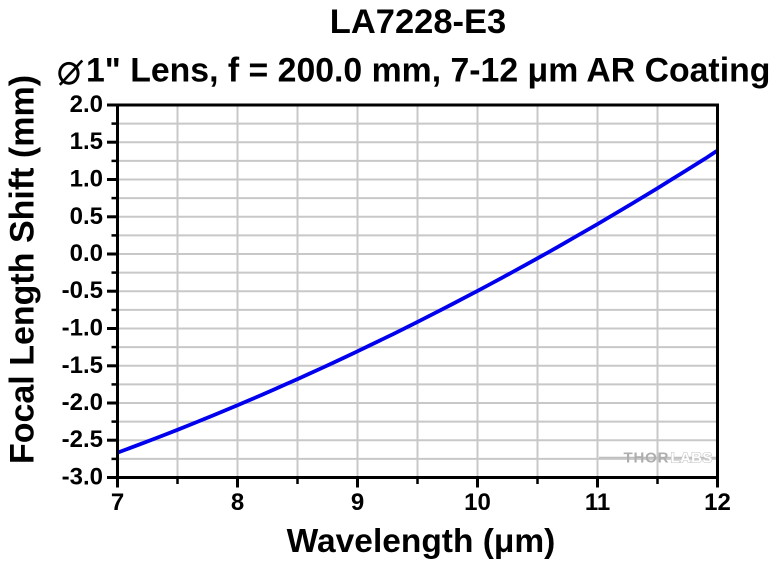  Describe the element at coordinates (418, 22) in the screenshot. I see `svg-text: LA7228-E3` at that location.